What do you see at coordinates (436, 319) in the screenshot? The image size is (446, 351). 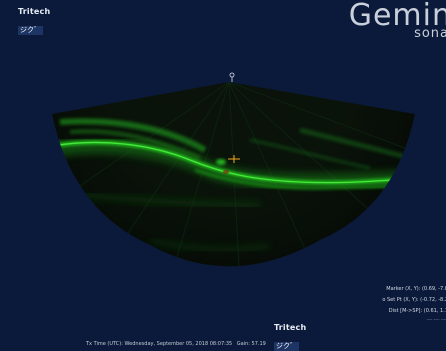 I see `truncated-readout: ---- ---- -----` at bounding box center [436, 319].